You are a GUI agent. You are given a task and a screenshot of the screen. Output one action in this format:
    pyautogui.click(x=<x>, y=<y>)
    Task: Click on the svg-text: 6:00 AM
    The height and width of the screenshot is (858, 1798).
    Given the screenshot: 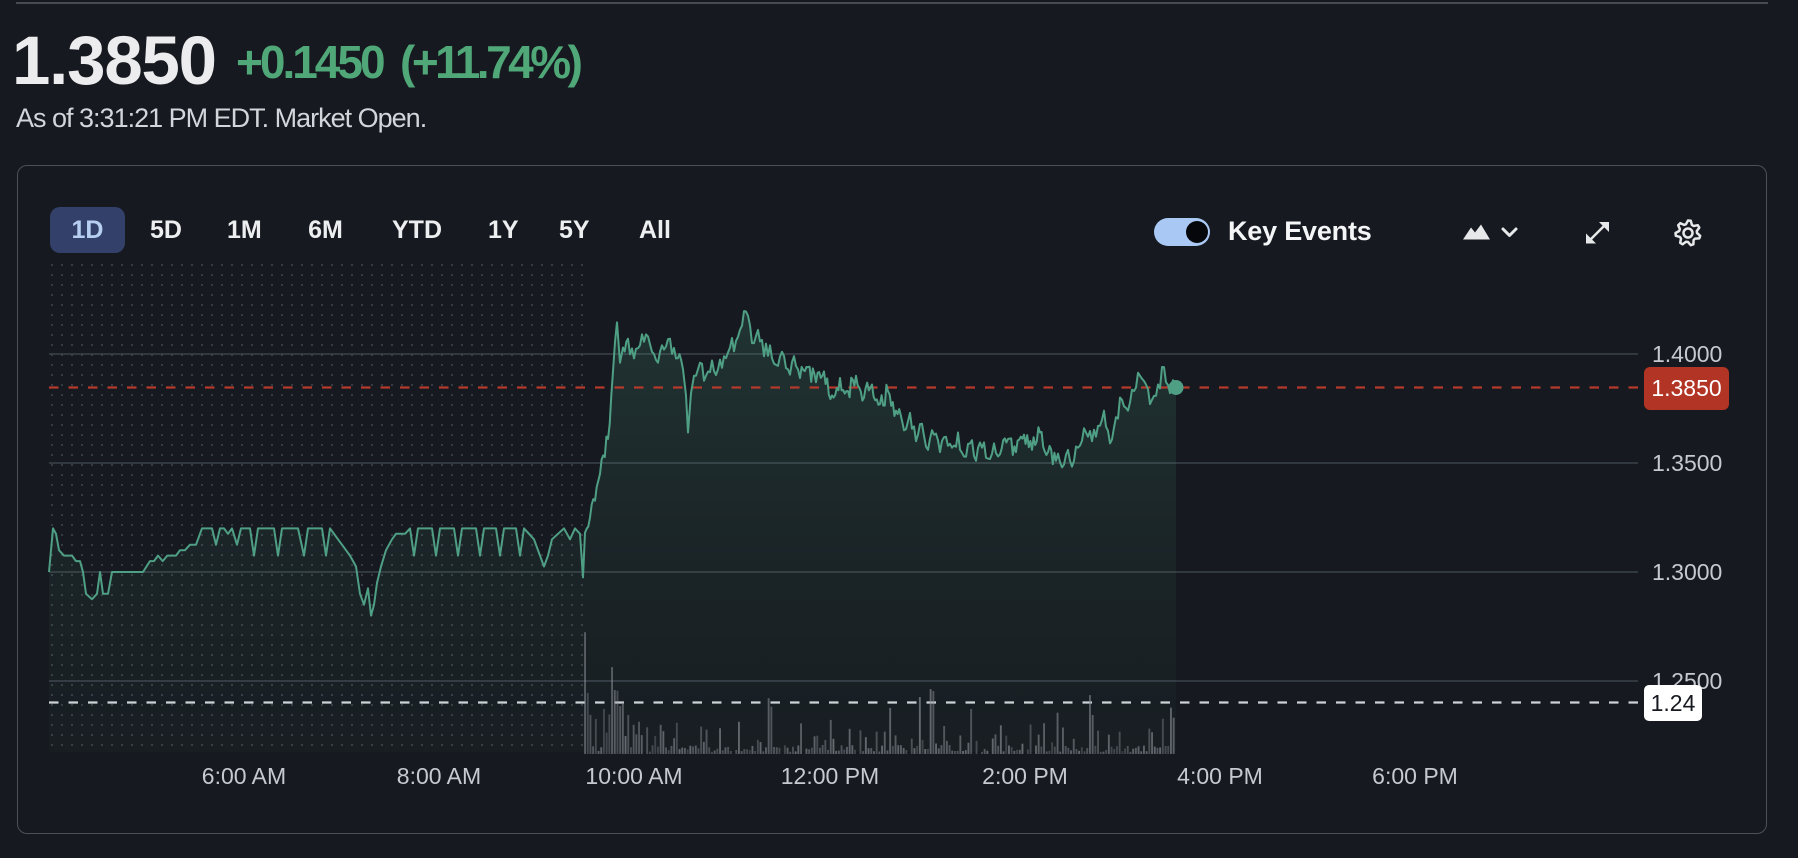 What is the action you would take?
    pyautogui.click(x=244, y=776)
    